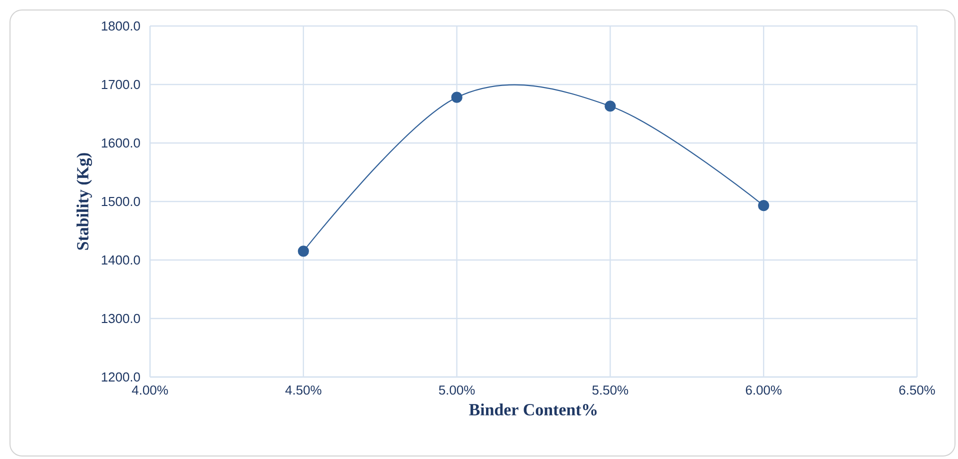 This screenshot has height=459, width=958. I want to click on y-tick-label: 1400.0, so click(121, 260).